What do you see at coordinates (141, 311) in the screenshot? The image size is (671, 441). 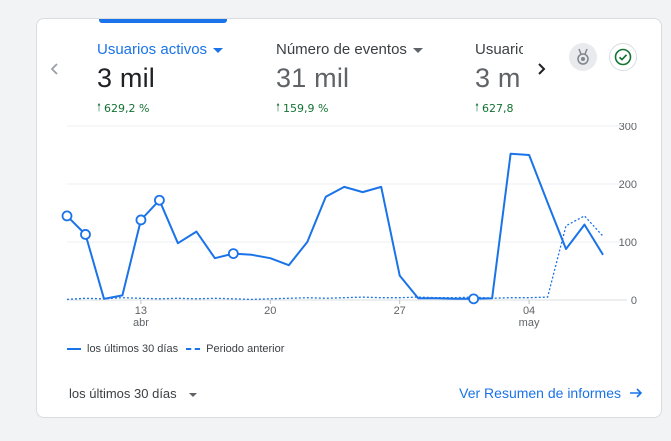 I see `x-tick-label: 13` at bounding box center [141, 311].